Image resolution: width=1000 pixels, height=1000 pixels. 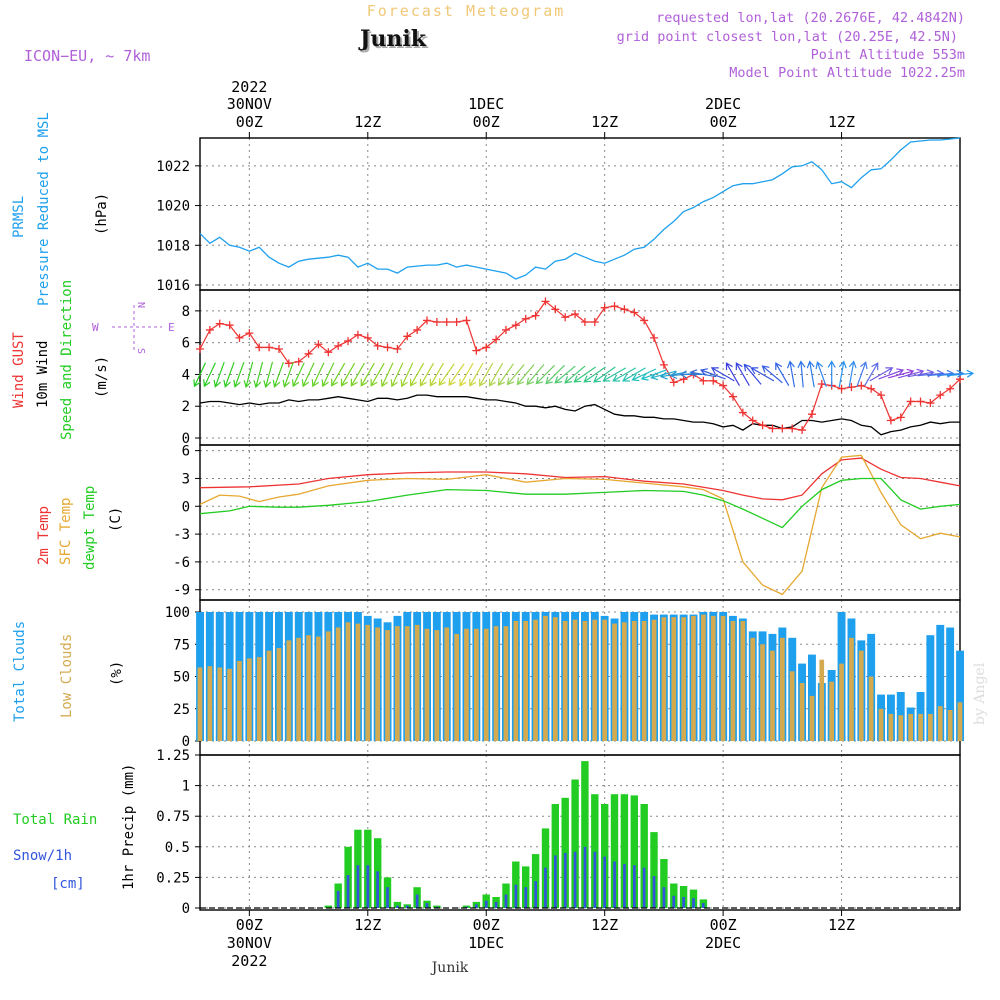 What do you see at coordinates (102, 377) in the screenshot?
I see `wind-unit: (m/s)` at bounding box center [102, 377].